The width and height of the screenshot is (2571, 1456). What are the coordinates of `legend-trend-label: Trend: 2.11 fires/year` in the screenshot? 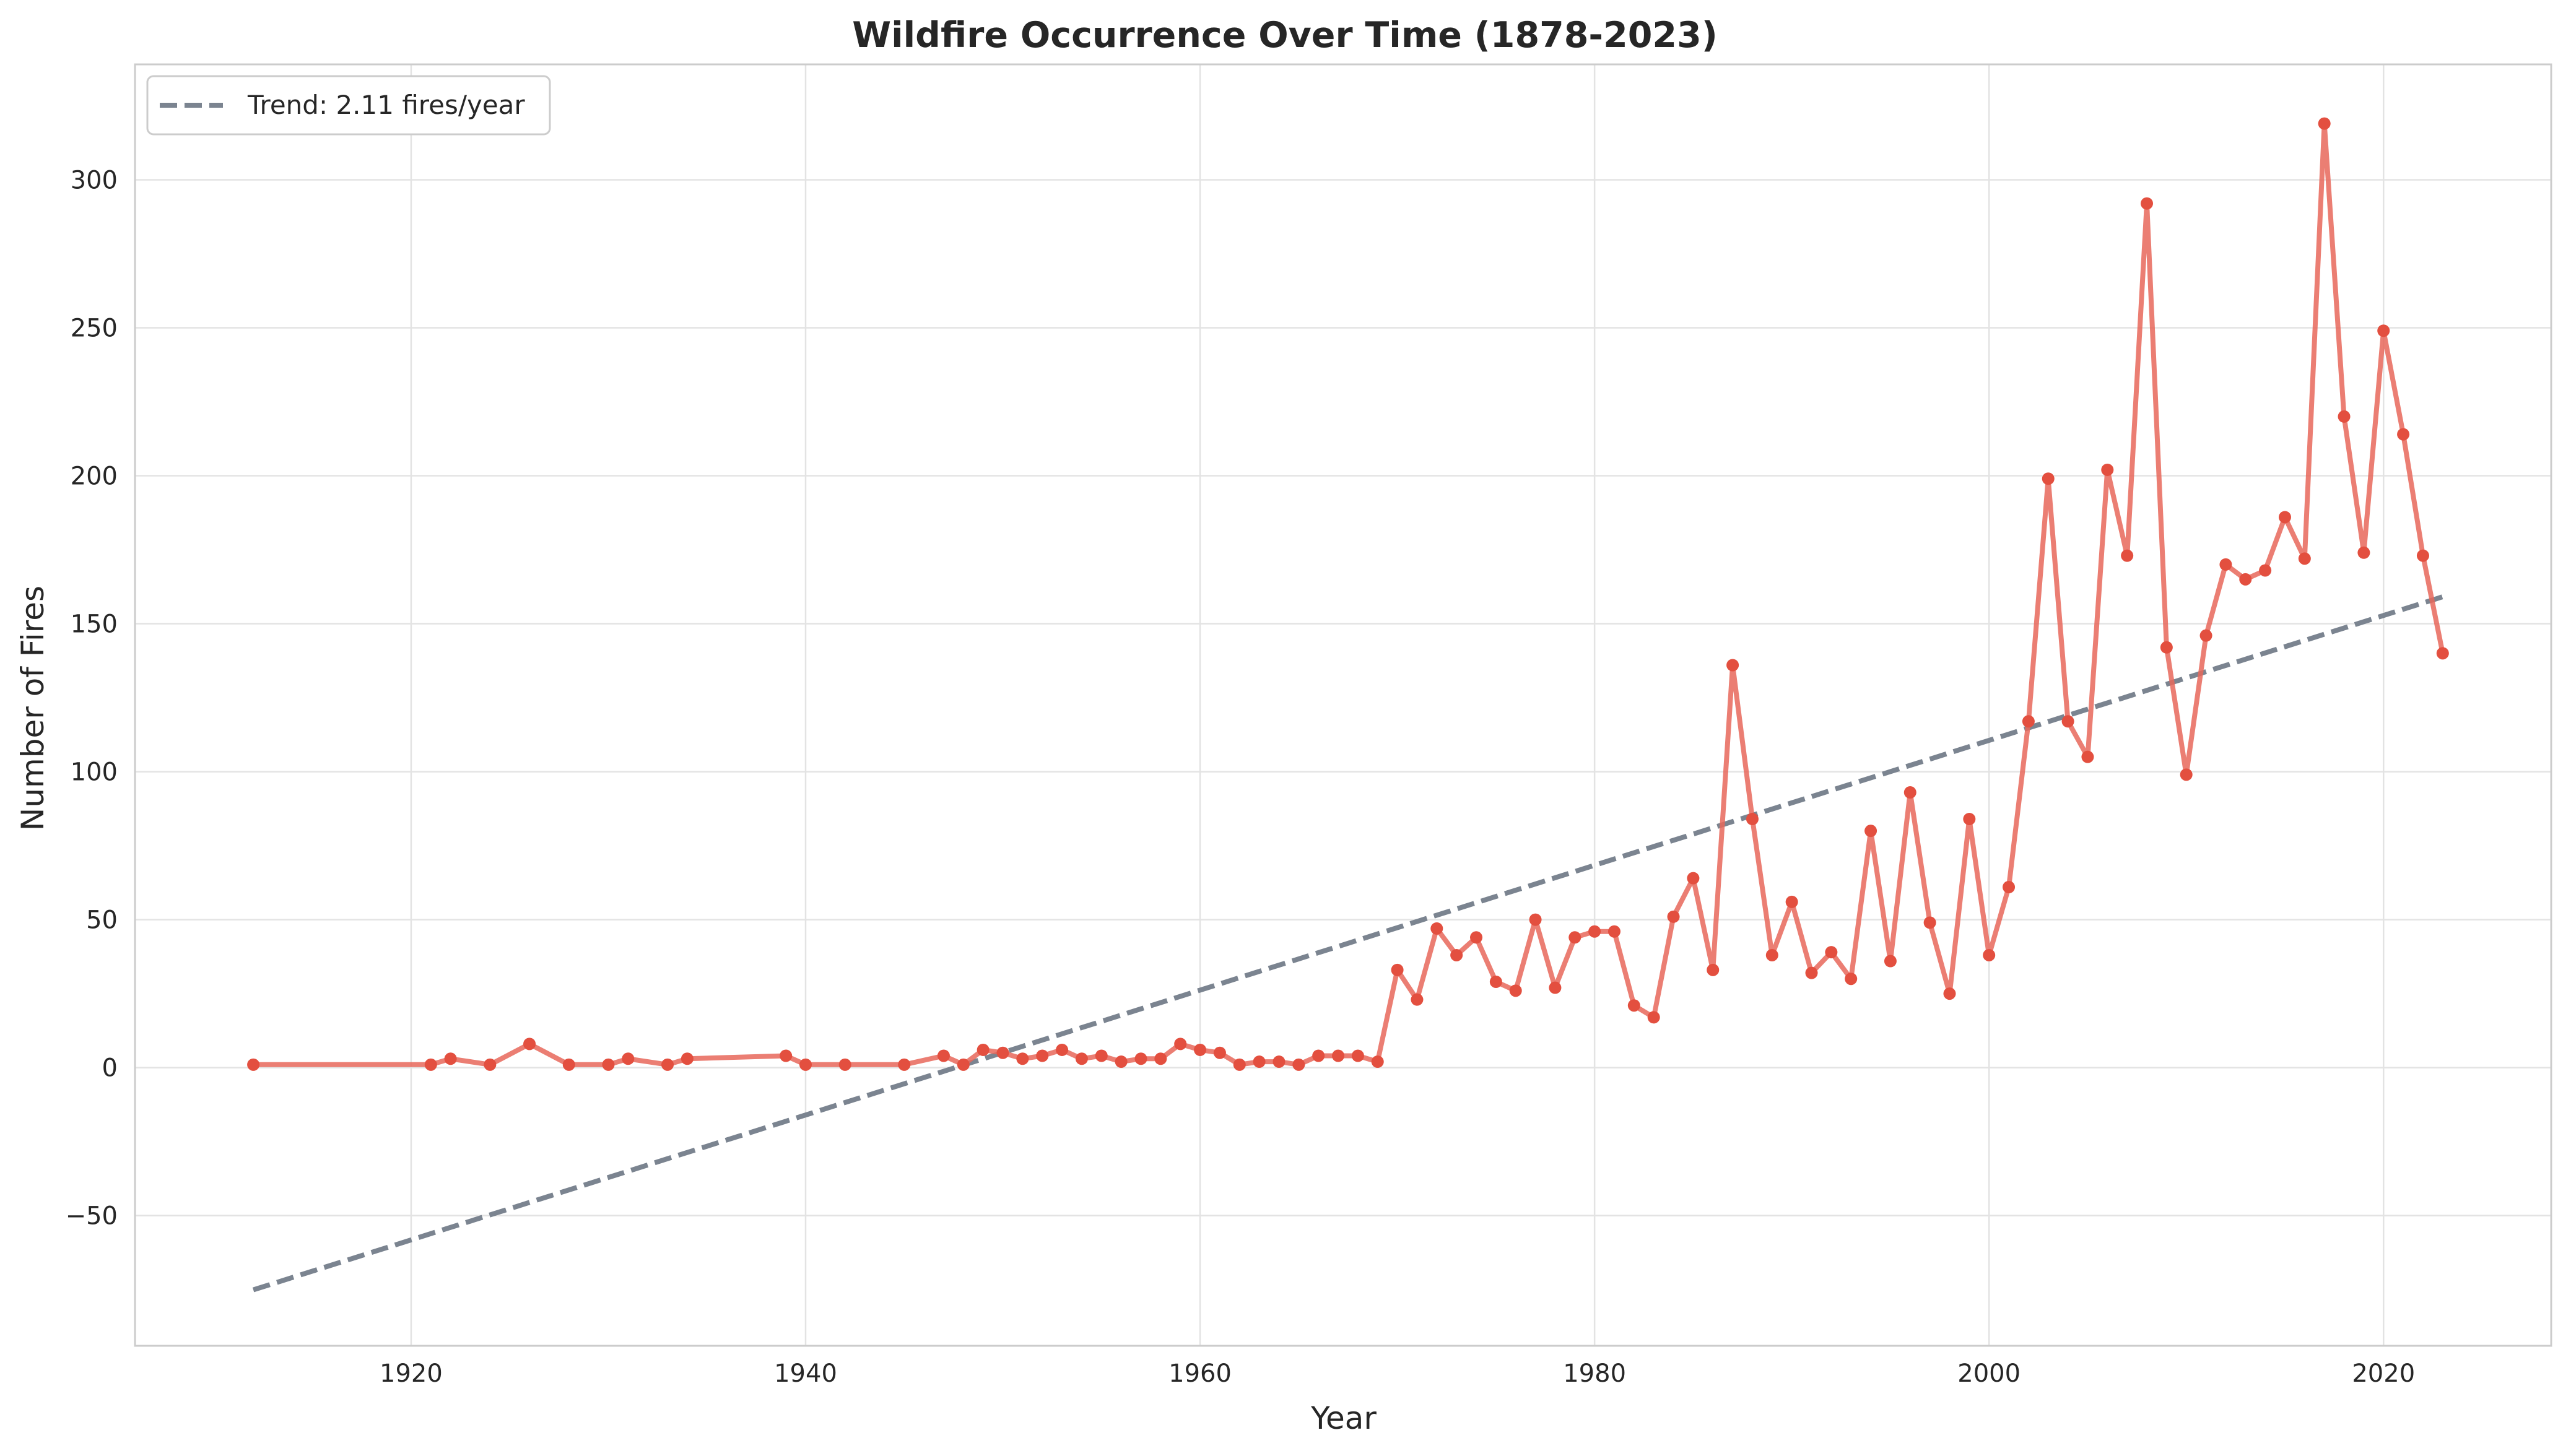 It's located at (386, 105).